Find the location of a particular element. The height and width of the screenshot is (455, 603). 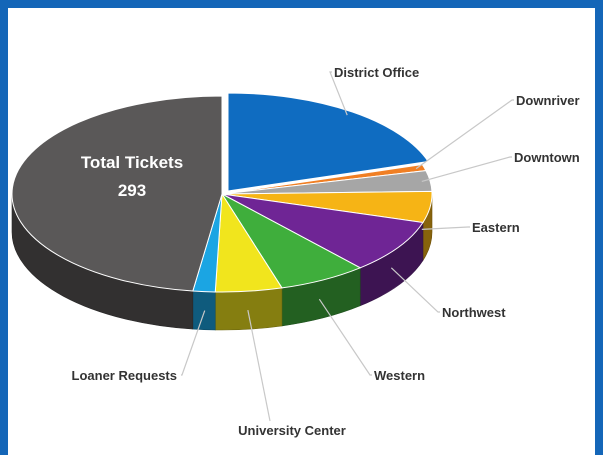

leader-line-downriver is located at coordinates (464, 134).